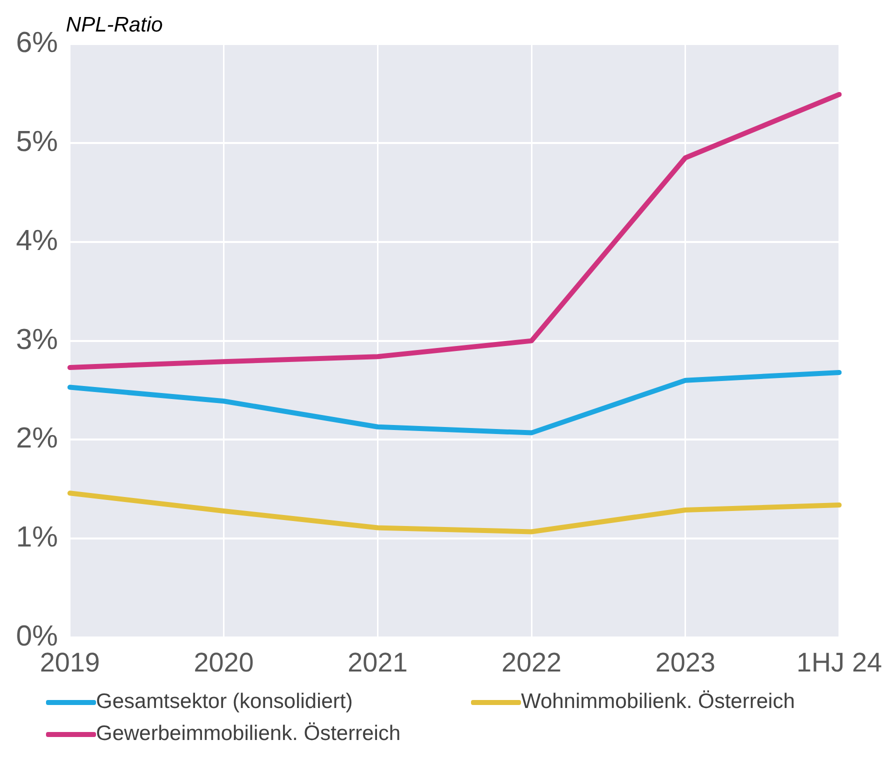  What do you see at coordinates (37, 240) in the screenshot?
I see `y-tick-label: 4%` at bounding box center [37, 240].